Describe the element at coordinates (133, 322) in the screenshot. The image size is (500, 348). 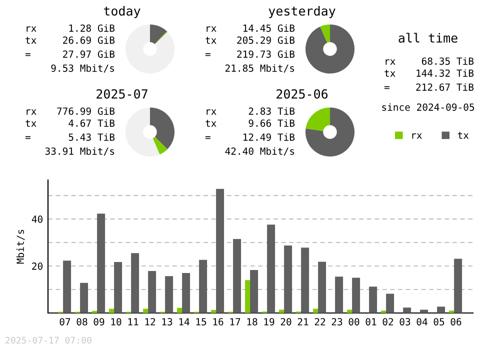
I see `x-tick-label: 11` at that location.